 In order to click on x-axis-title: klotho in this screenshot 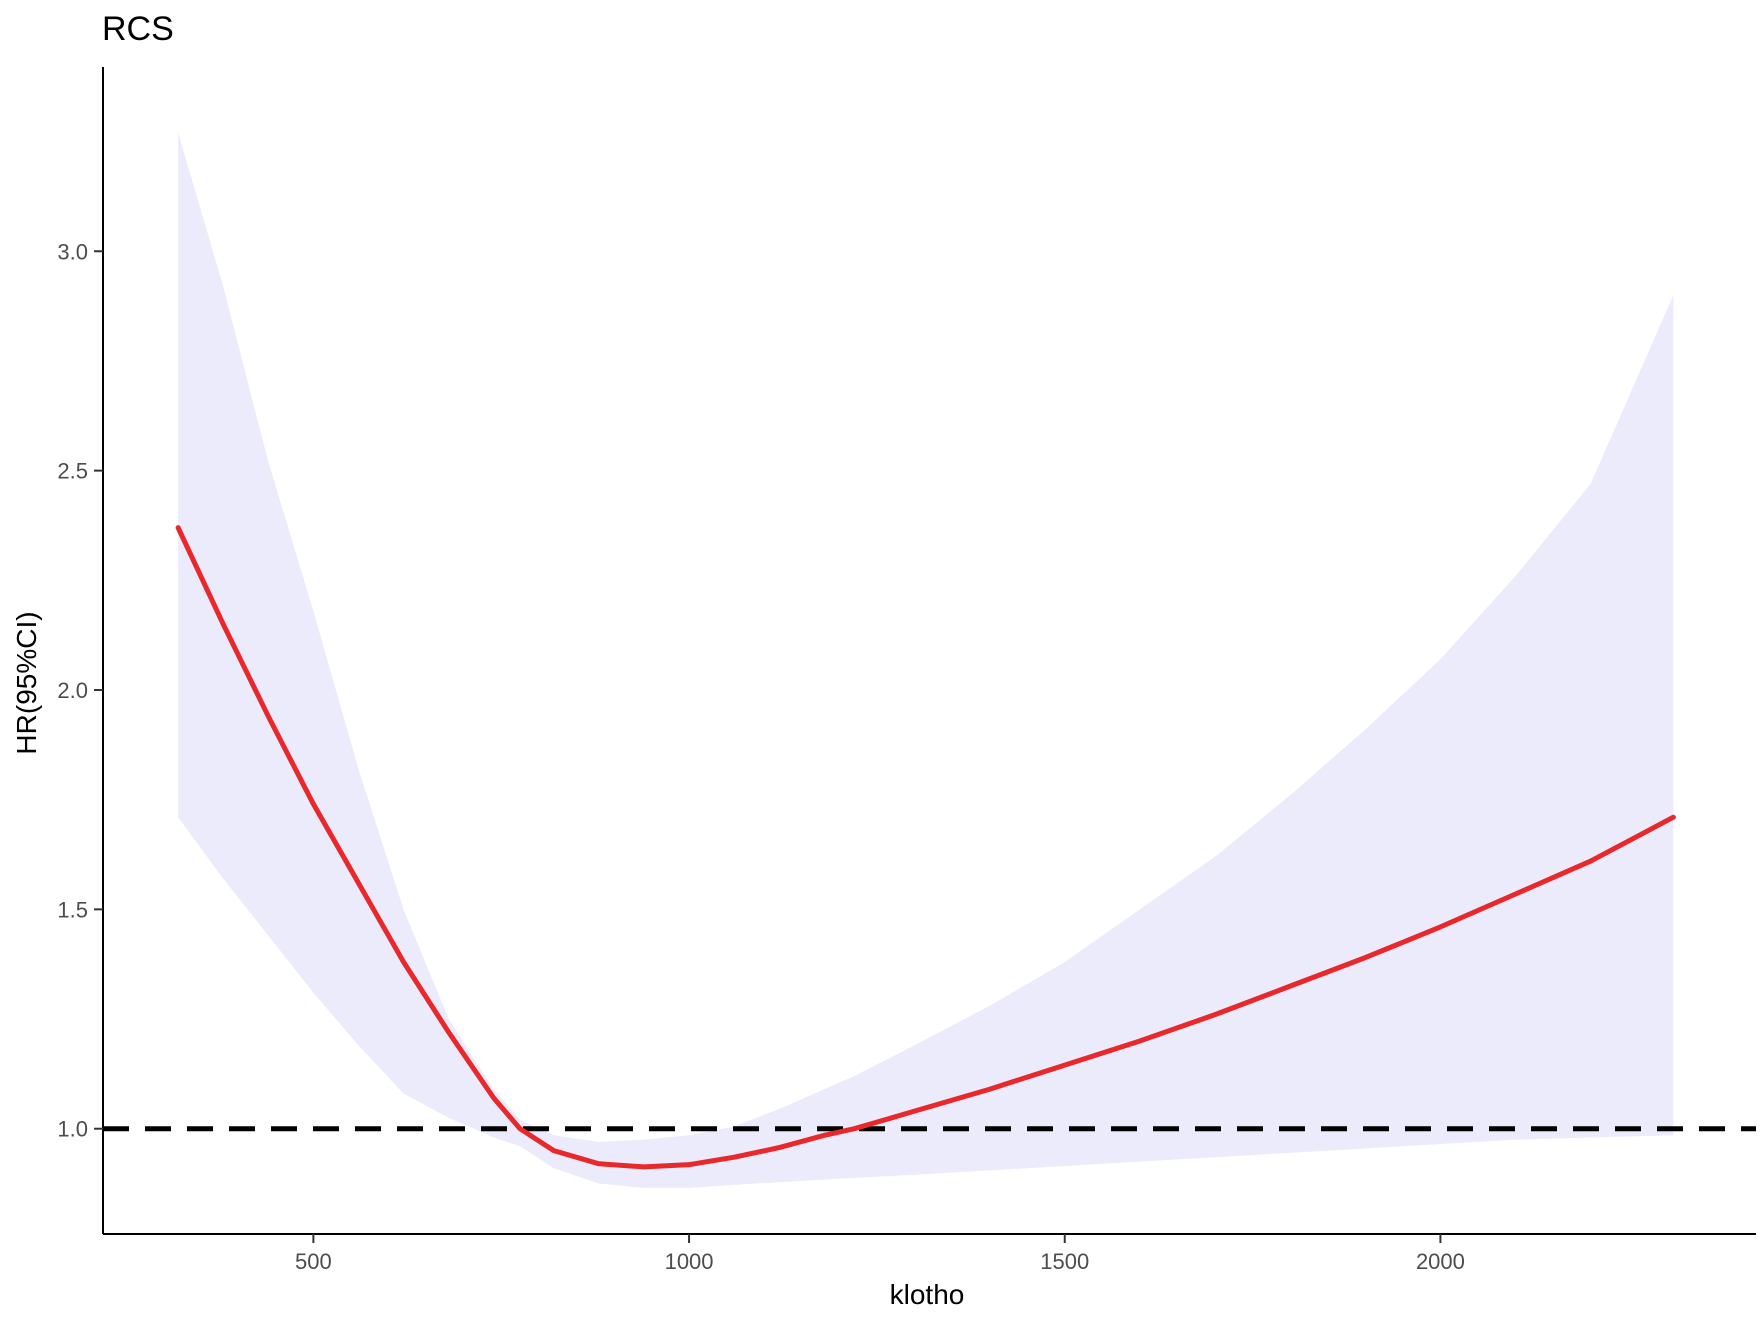, I will do `click(927, 1294)`.